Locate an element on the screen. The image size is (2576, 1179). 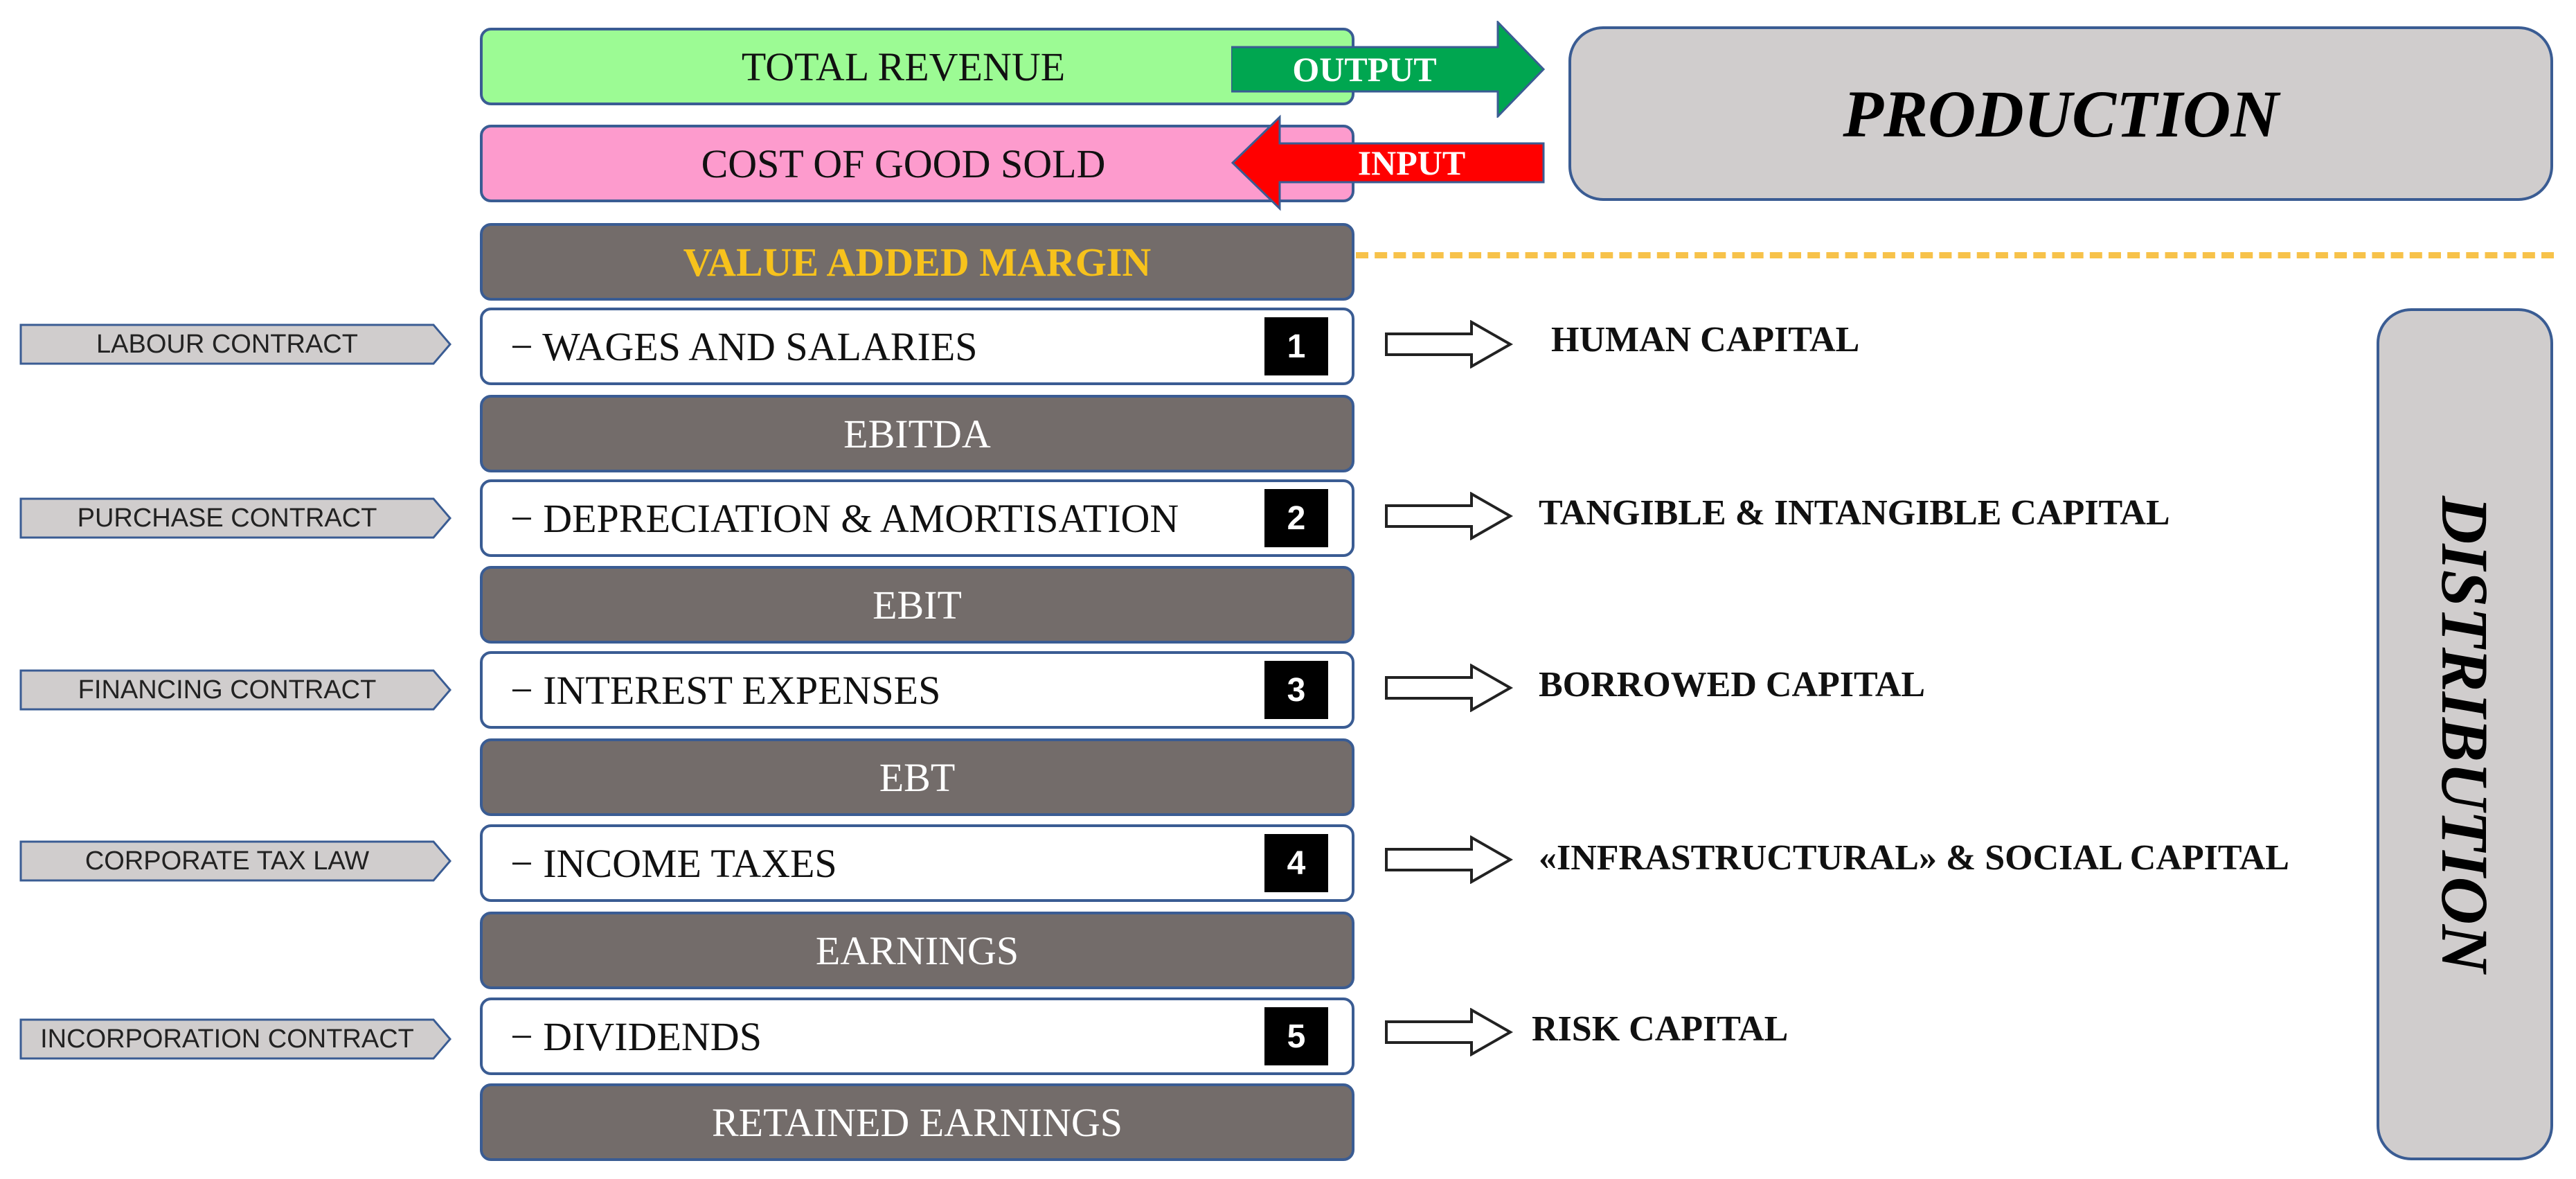
total-revenue-box: TOTAL REVENUE is located at coordinates (917, 66).